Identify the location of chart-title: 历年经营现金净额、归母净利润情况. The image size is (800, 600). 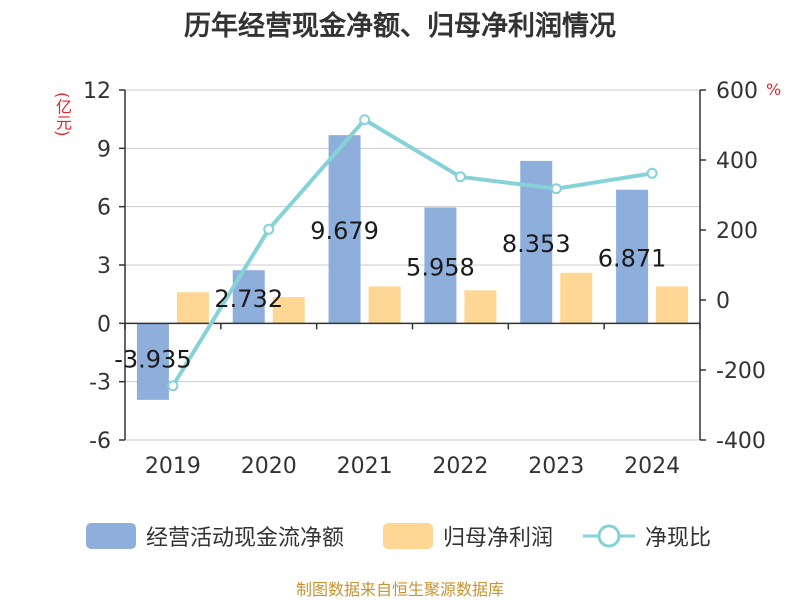
(400, 26).